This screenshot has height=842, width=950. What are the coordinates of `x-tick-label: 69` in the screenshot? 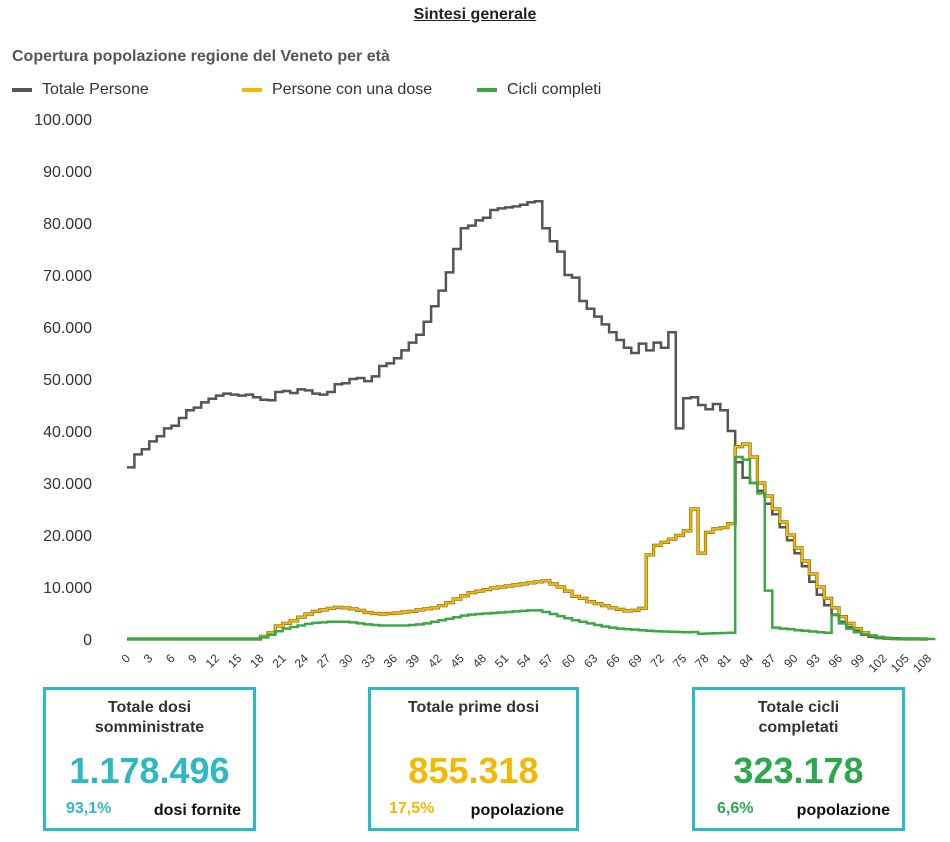 It's located at (636, 661).